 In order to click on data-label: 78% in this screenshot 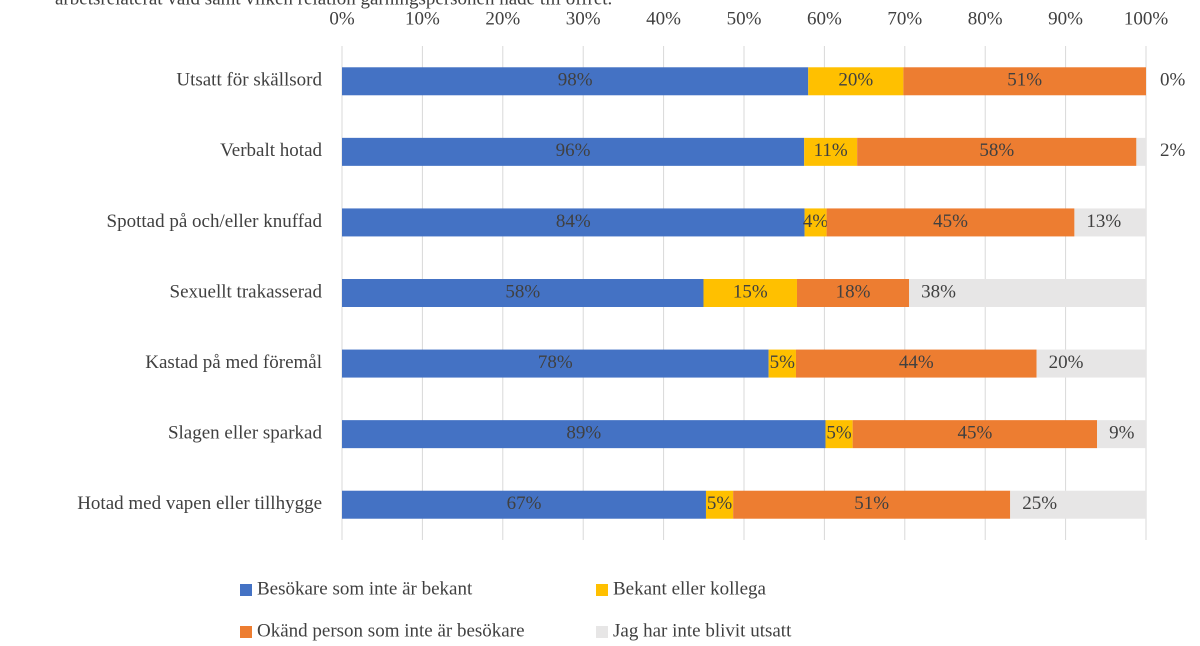, I will do `click(555, 362)`.